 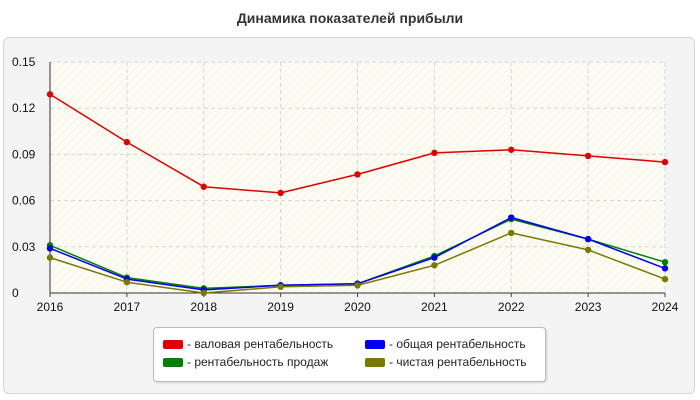 I want to click on chart-title: Динамика показателей прибыли, so click(x=350, y=18).